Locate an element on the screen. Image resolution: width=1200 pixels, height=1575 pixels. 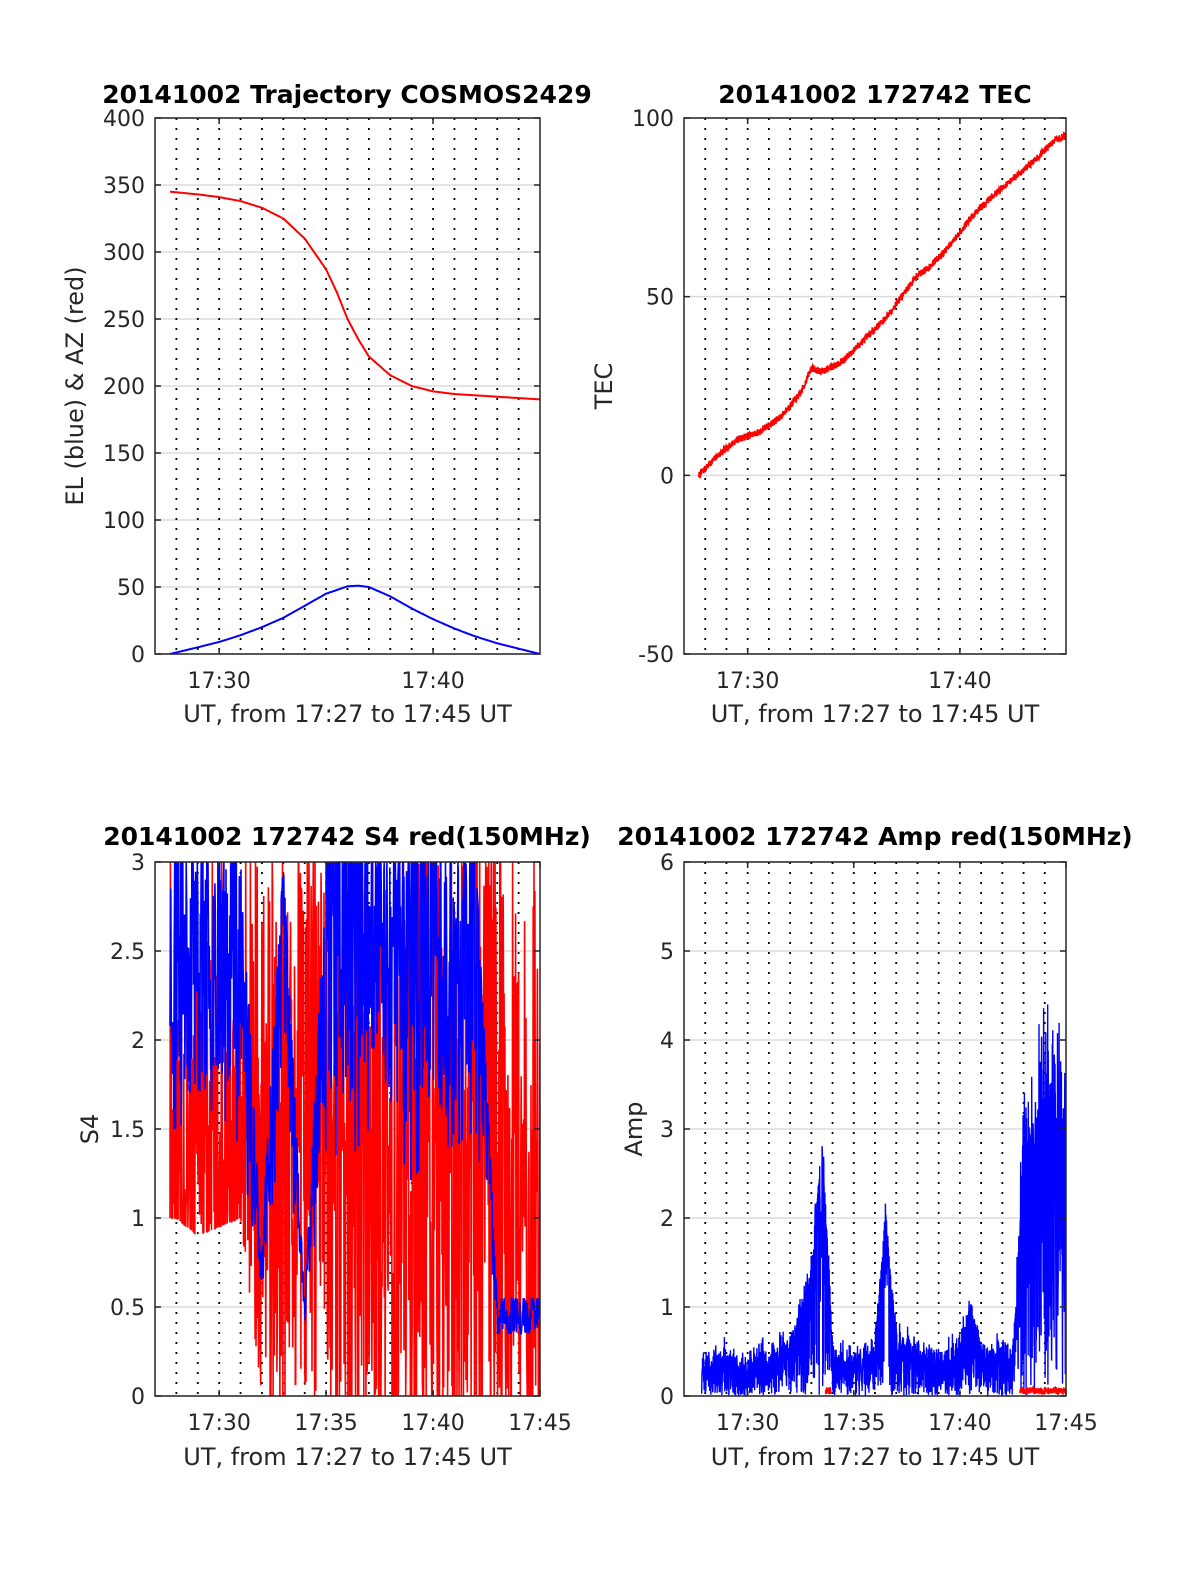
ytick-label: 4 is located at coordinates (667, 1041).